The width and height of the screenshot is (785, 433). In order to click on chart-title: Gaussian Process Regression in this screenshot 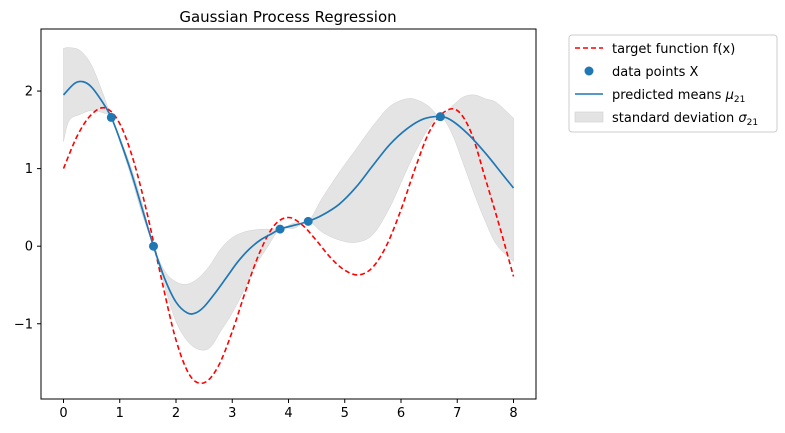, I will do `click(287, 17)`.